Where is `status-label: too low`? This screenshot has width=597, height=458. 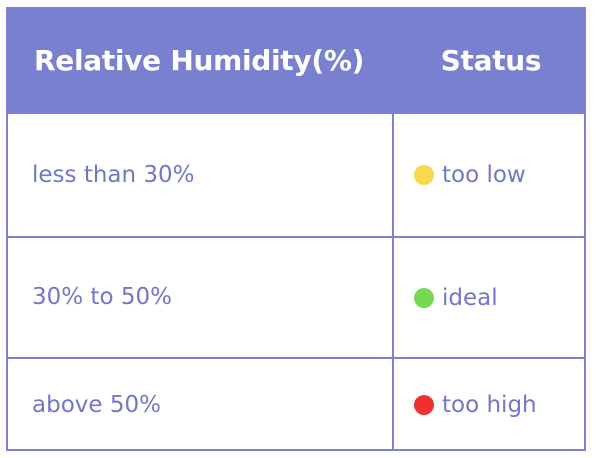 status-label: too low is located at coordinates (484, 175).